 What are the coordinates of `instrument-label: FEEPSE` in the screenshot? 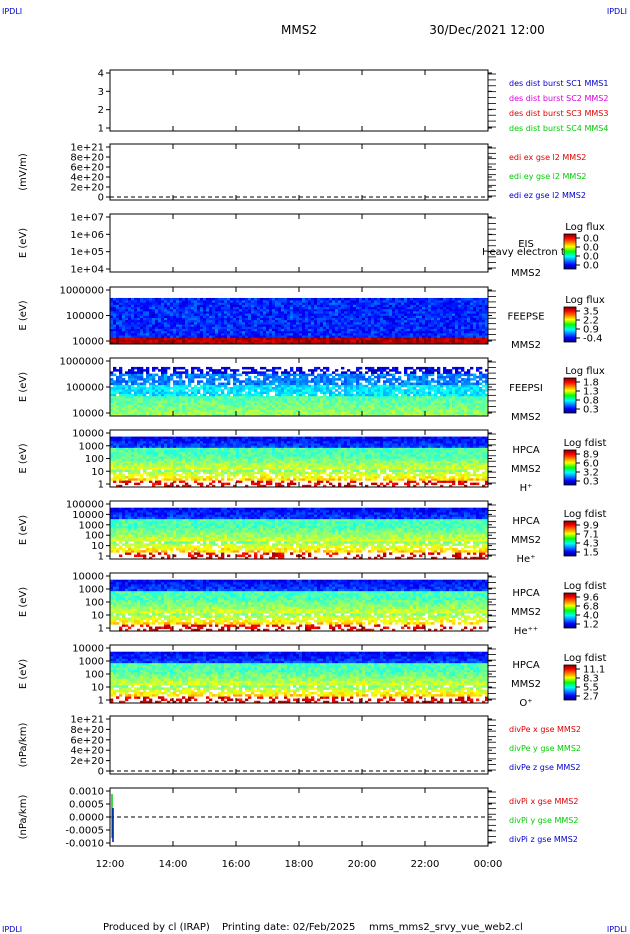 It's located at (525, 317).